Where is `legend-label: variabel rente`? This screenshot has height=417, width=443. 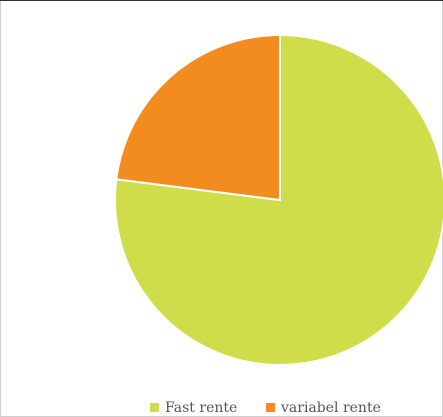 legend-label: variabel rente is located at coordinates (330, 408).